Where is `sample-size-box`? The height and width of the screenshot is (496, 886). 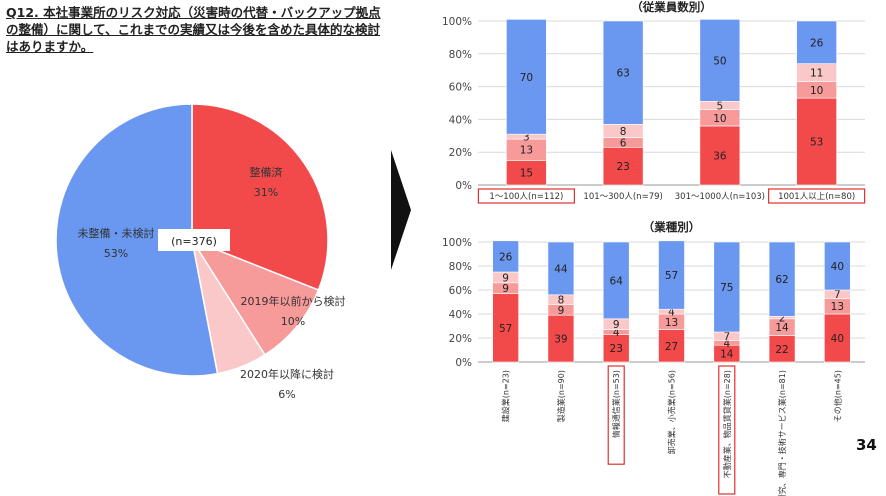
sample-size-box is located at coordinates (194, 240).